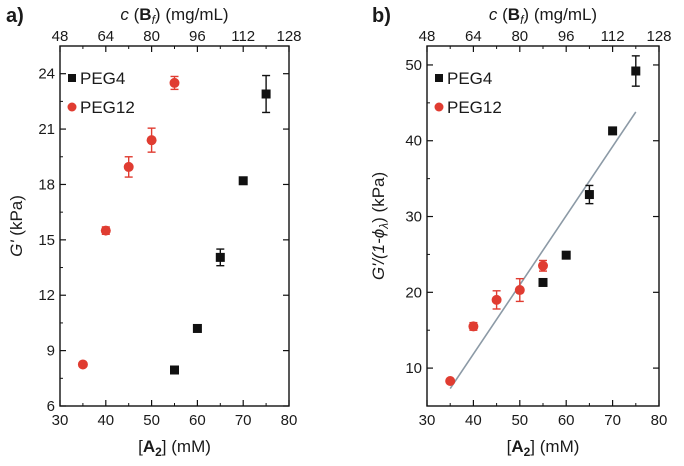 The height and width of the screenshot is (466, 684). What do you see at coordinates (164, 446) in the screenshot?
I see `x-axis-close: ]` at bounding box center [164, 446].